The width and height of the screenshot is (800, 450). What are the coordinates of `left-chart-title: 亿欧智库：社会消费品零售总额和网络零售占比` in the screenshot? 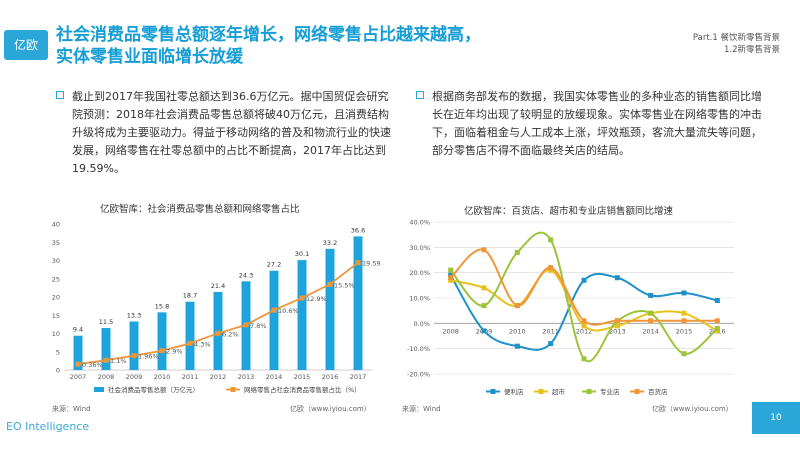 It's located at (200, 209).